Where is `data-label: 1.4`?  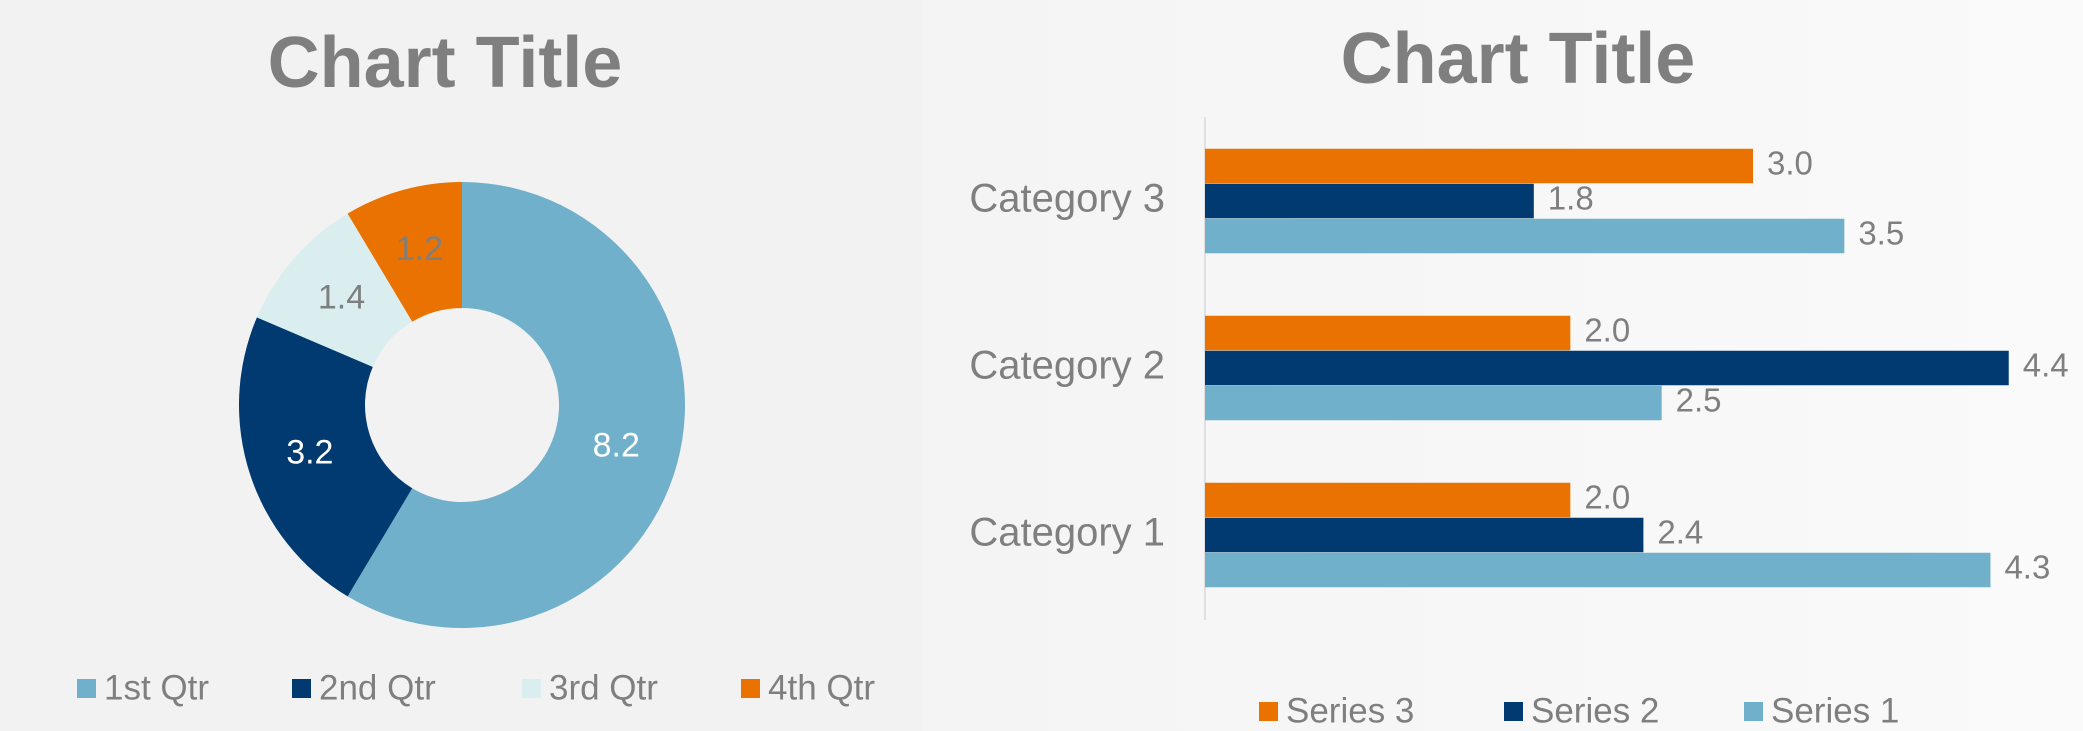 data-label: 1.4 is located at coordinates (341, 298).